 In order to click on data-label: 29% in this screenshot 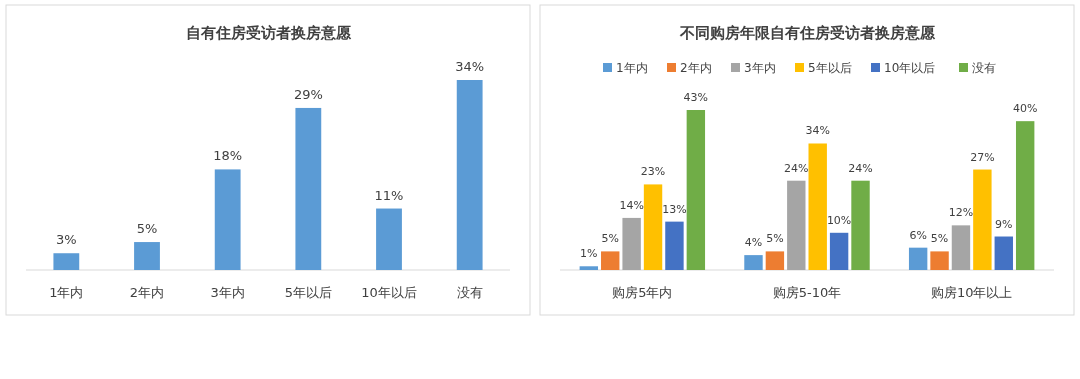, I will do `click(308, 94)`.